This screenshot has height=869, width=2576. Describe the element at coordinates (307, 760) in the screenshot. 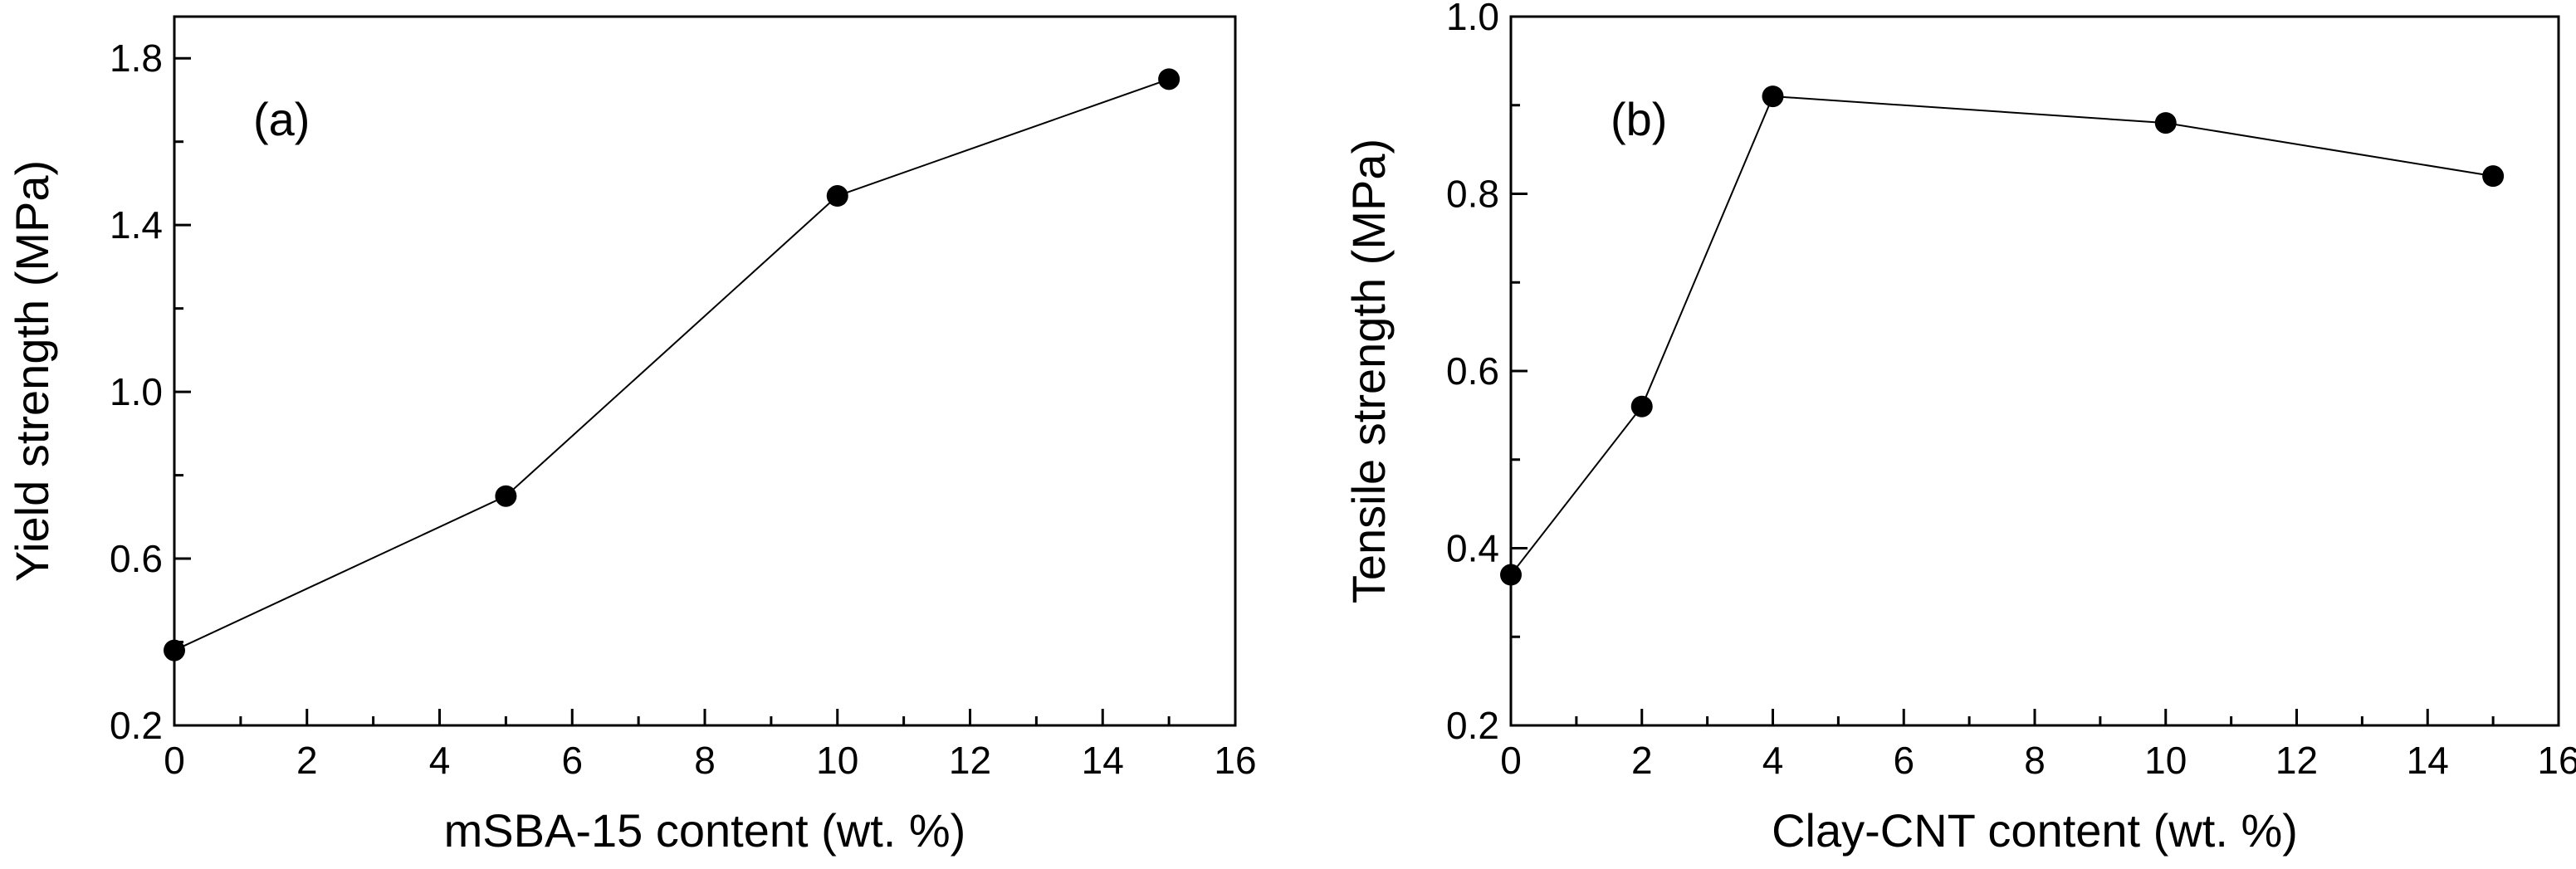

I see `x-tick-label-a: 2` at that location.